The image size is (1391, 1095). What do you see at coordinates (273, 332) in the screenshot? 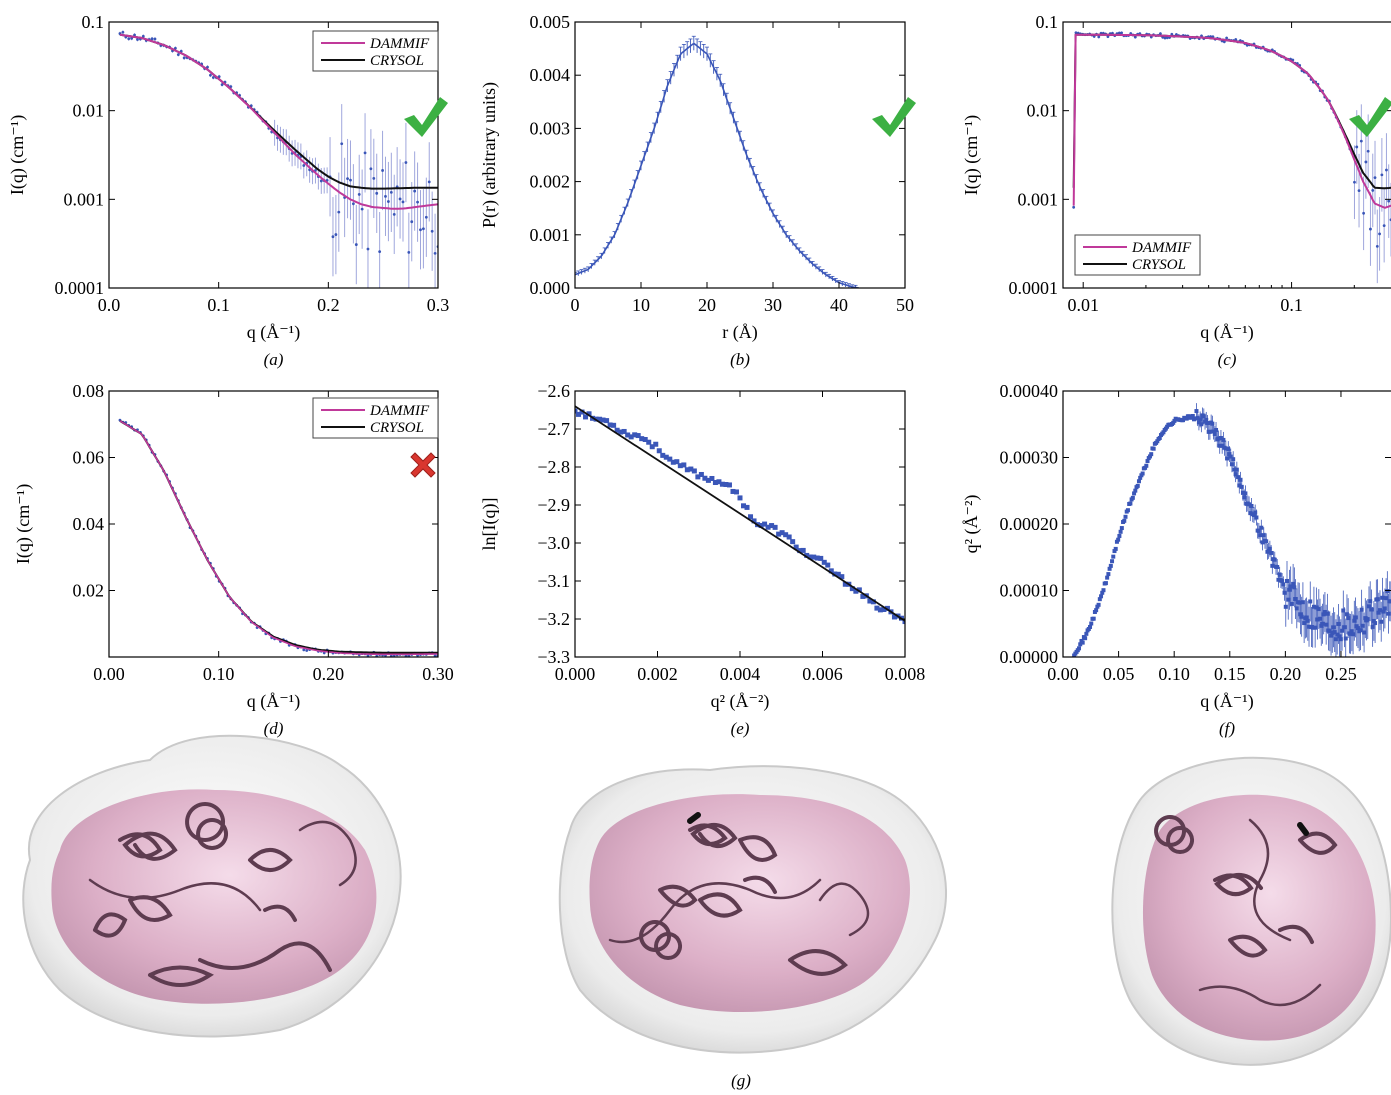
I see `panel-a-xlabel: q (Å⁻¹)` at bounding box center [273, 332].